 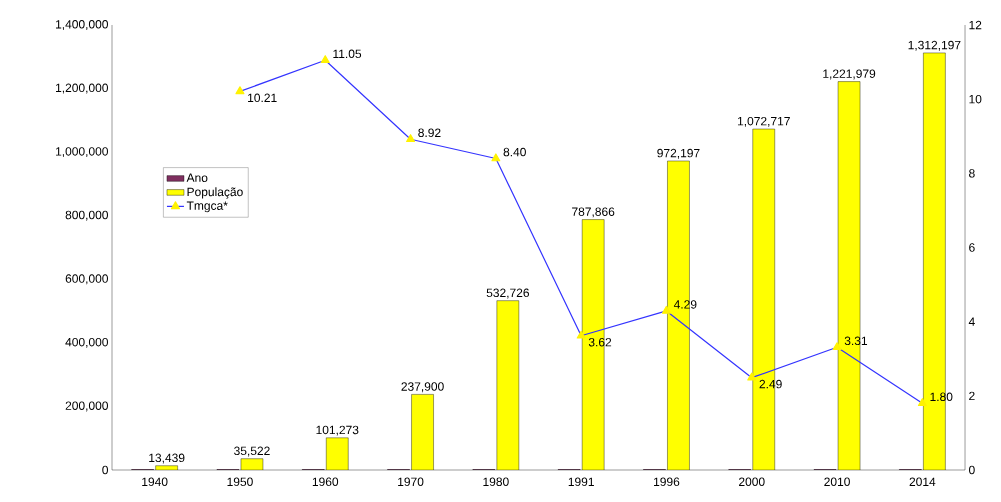 I want to click on data-label: 35,522, so click(x=252, y=451).